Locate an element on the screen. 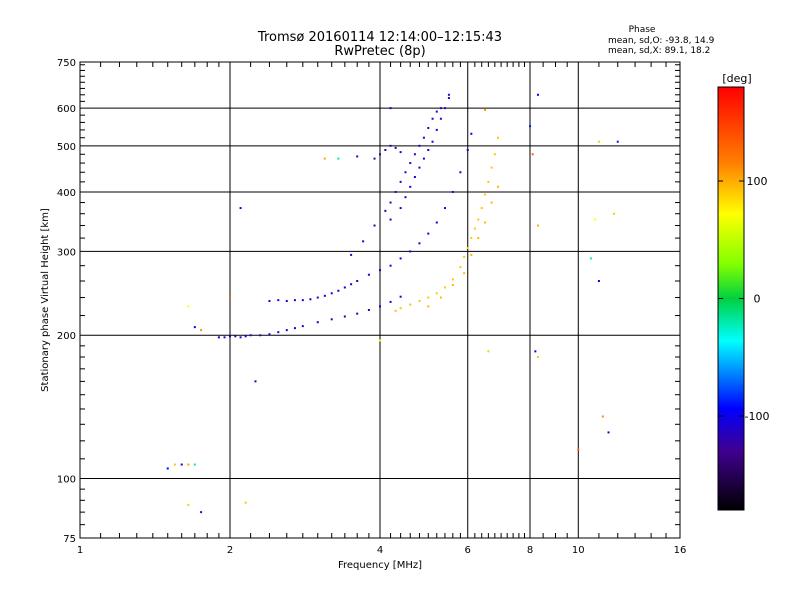 The image size is (800, 604). phase-stats-heading: Phase is located at coordinates (642, 30).